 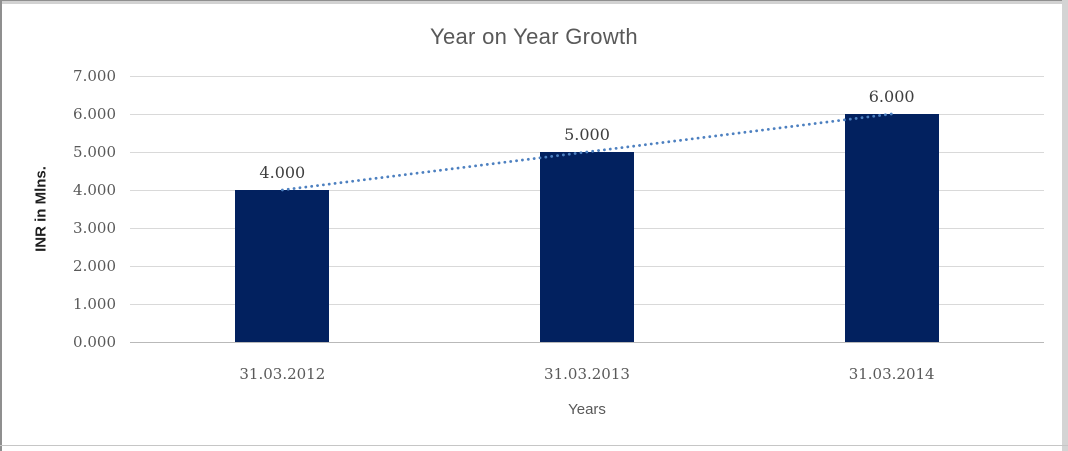 I want to click on x-axis-line, so click(x=587, y=342).